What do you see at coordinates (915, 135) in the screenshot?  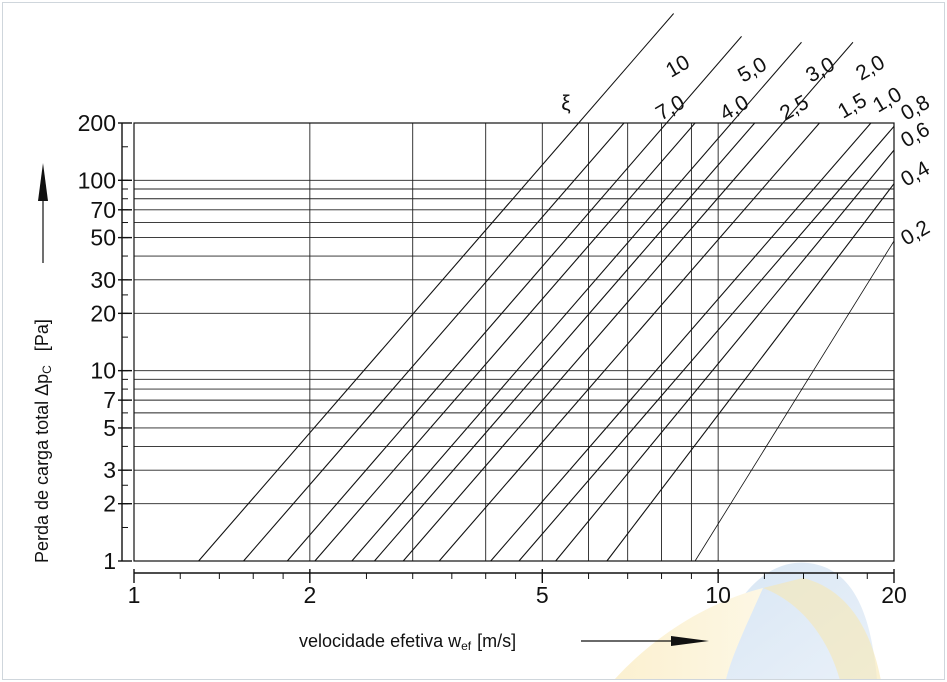 I see `series-label: 0,6` at bounding box center [915, 135].